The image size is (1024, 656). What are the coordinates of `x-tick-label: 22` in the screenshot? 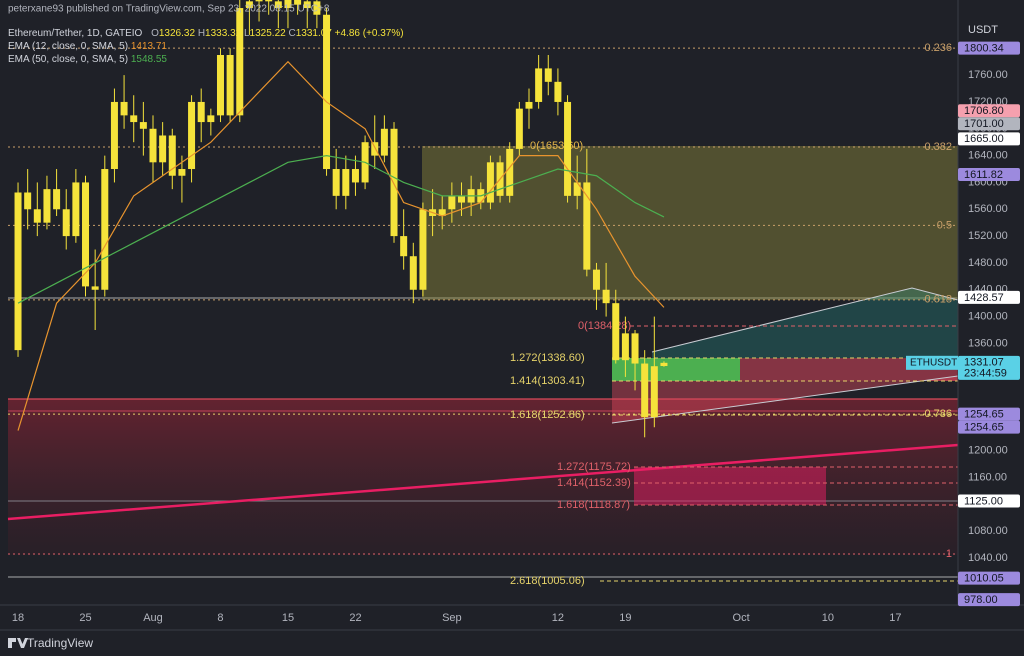 It's located at (355, 618).